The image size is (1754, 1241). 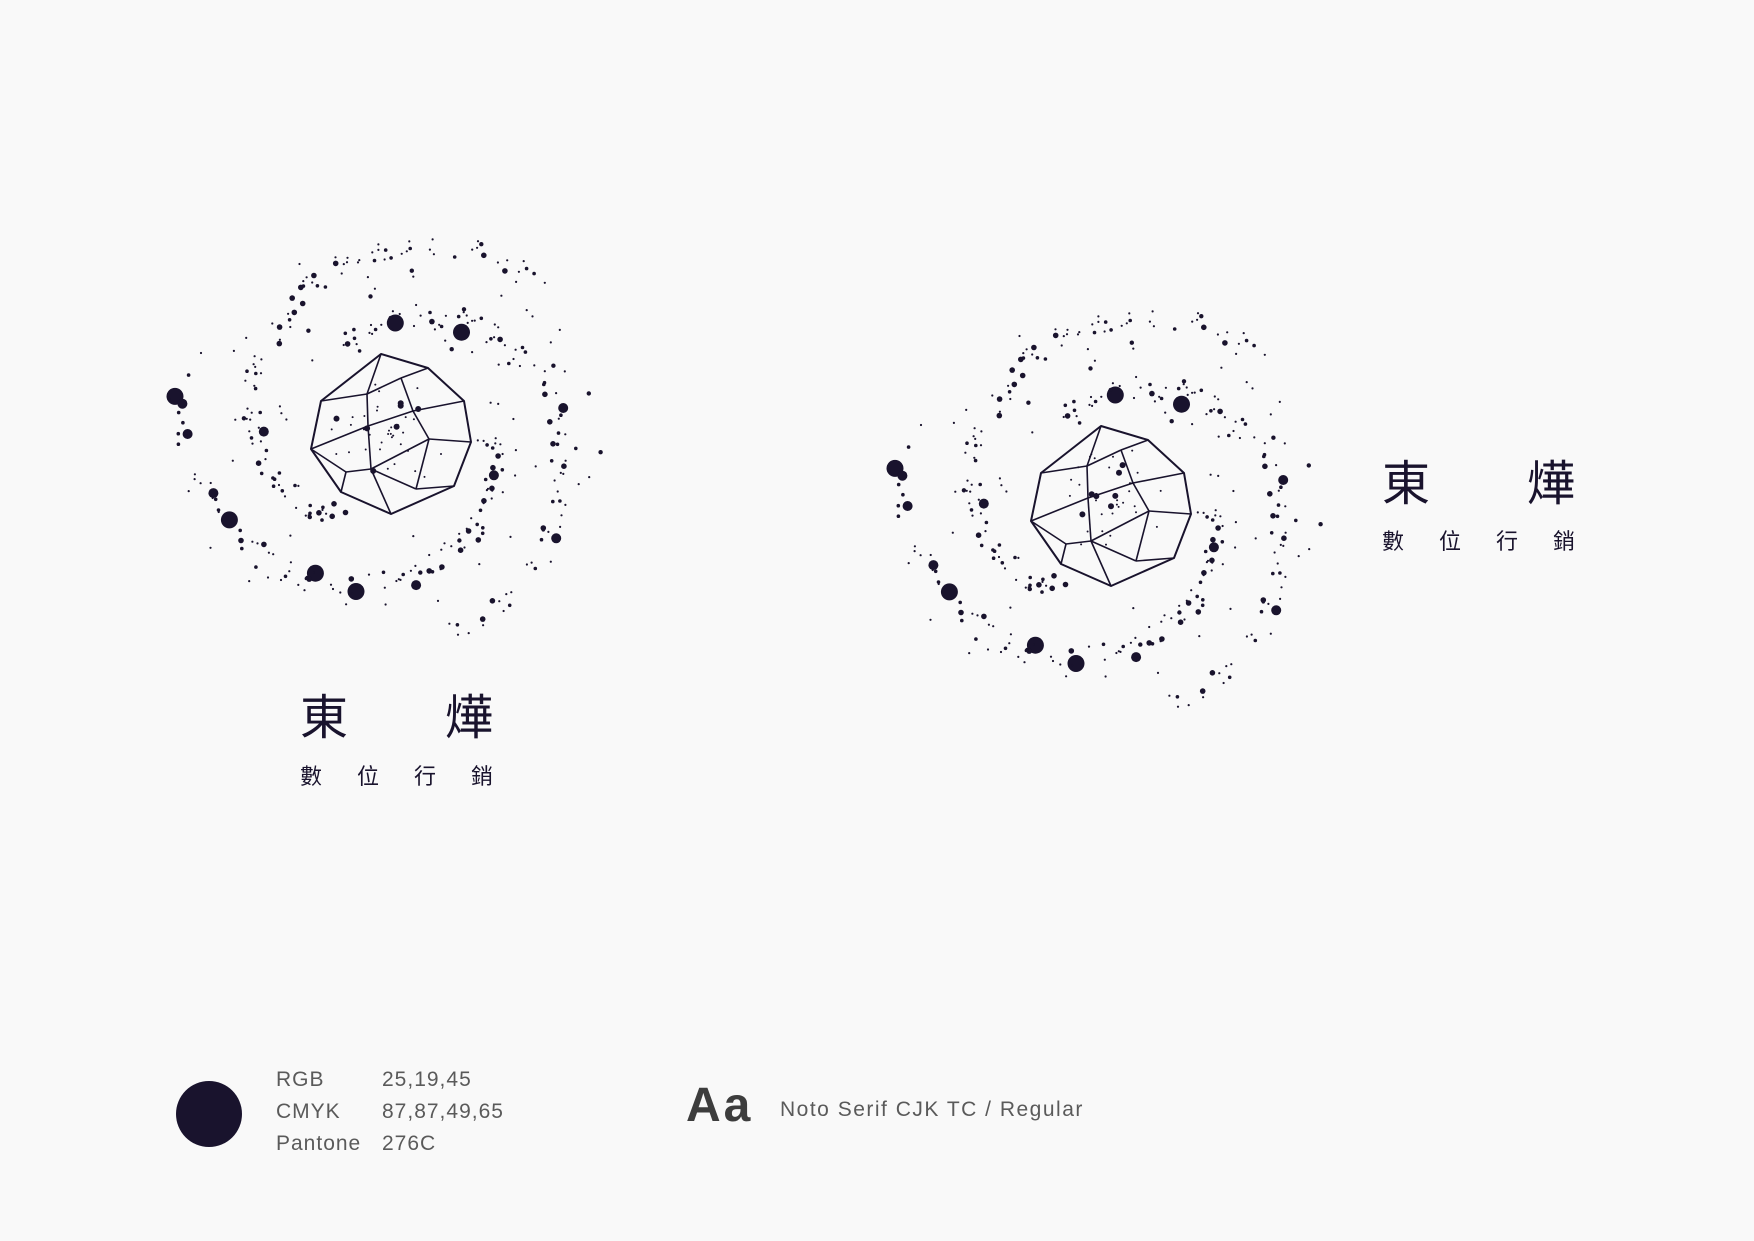 I want to click on crystal-outline, so click(x=391, y=434).